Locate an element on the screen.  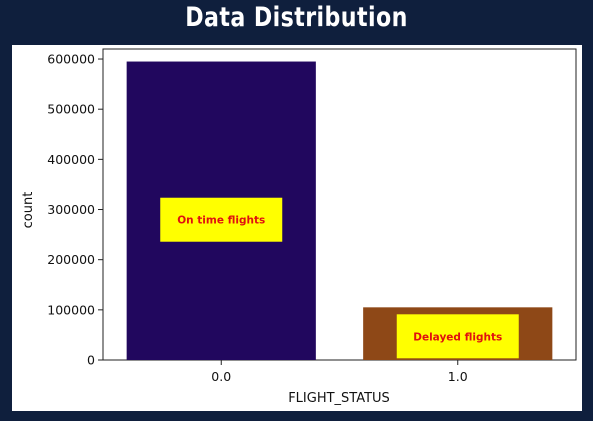
y-tick-label: 0 is located at coordinates (91, 360).